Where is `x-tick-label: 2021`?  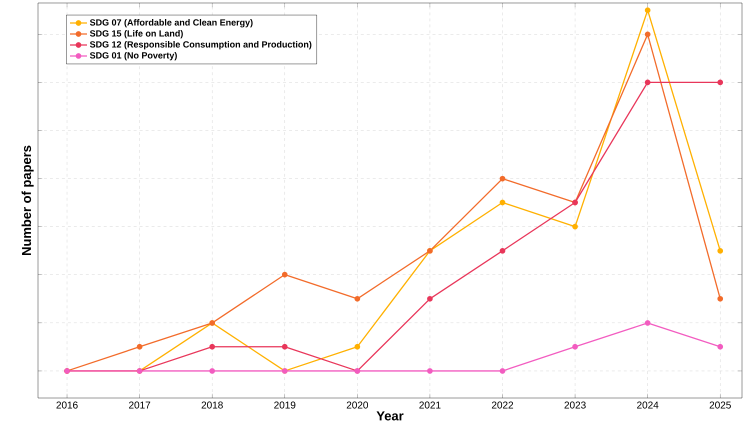
x-tick-label: 2021 is located at coordinates (430, 405).